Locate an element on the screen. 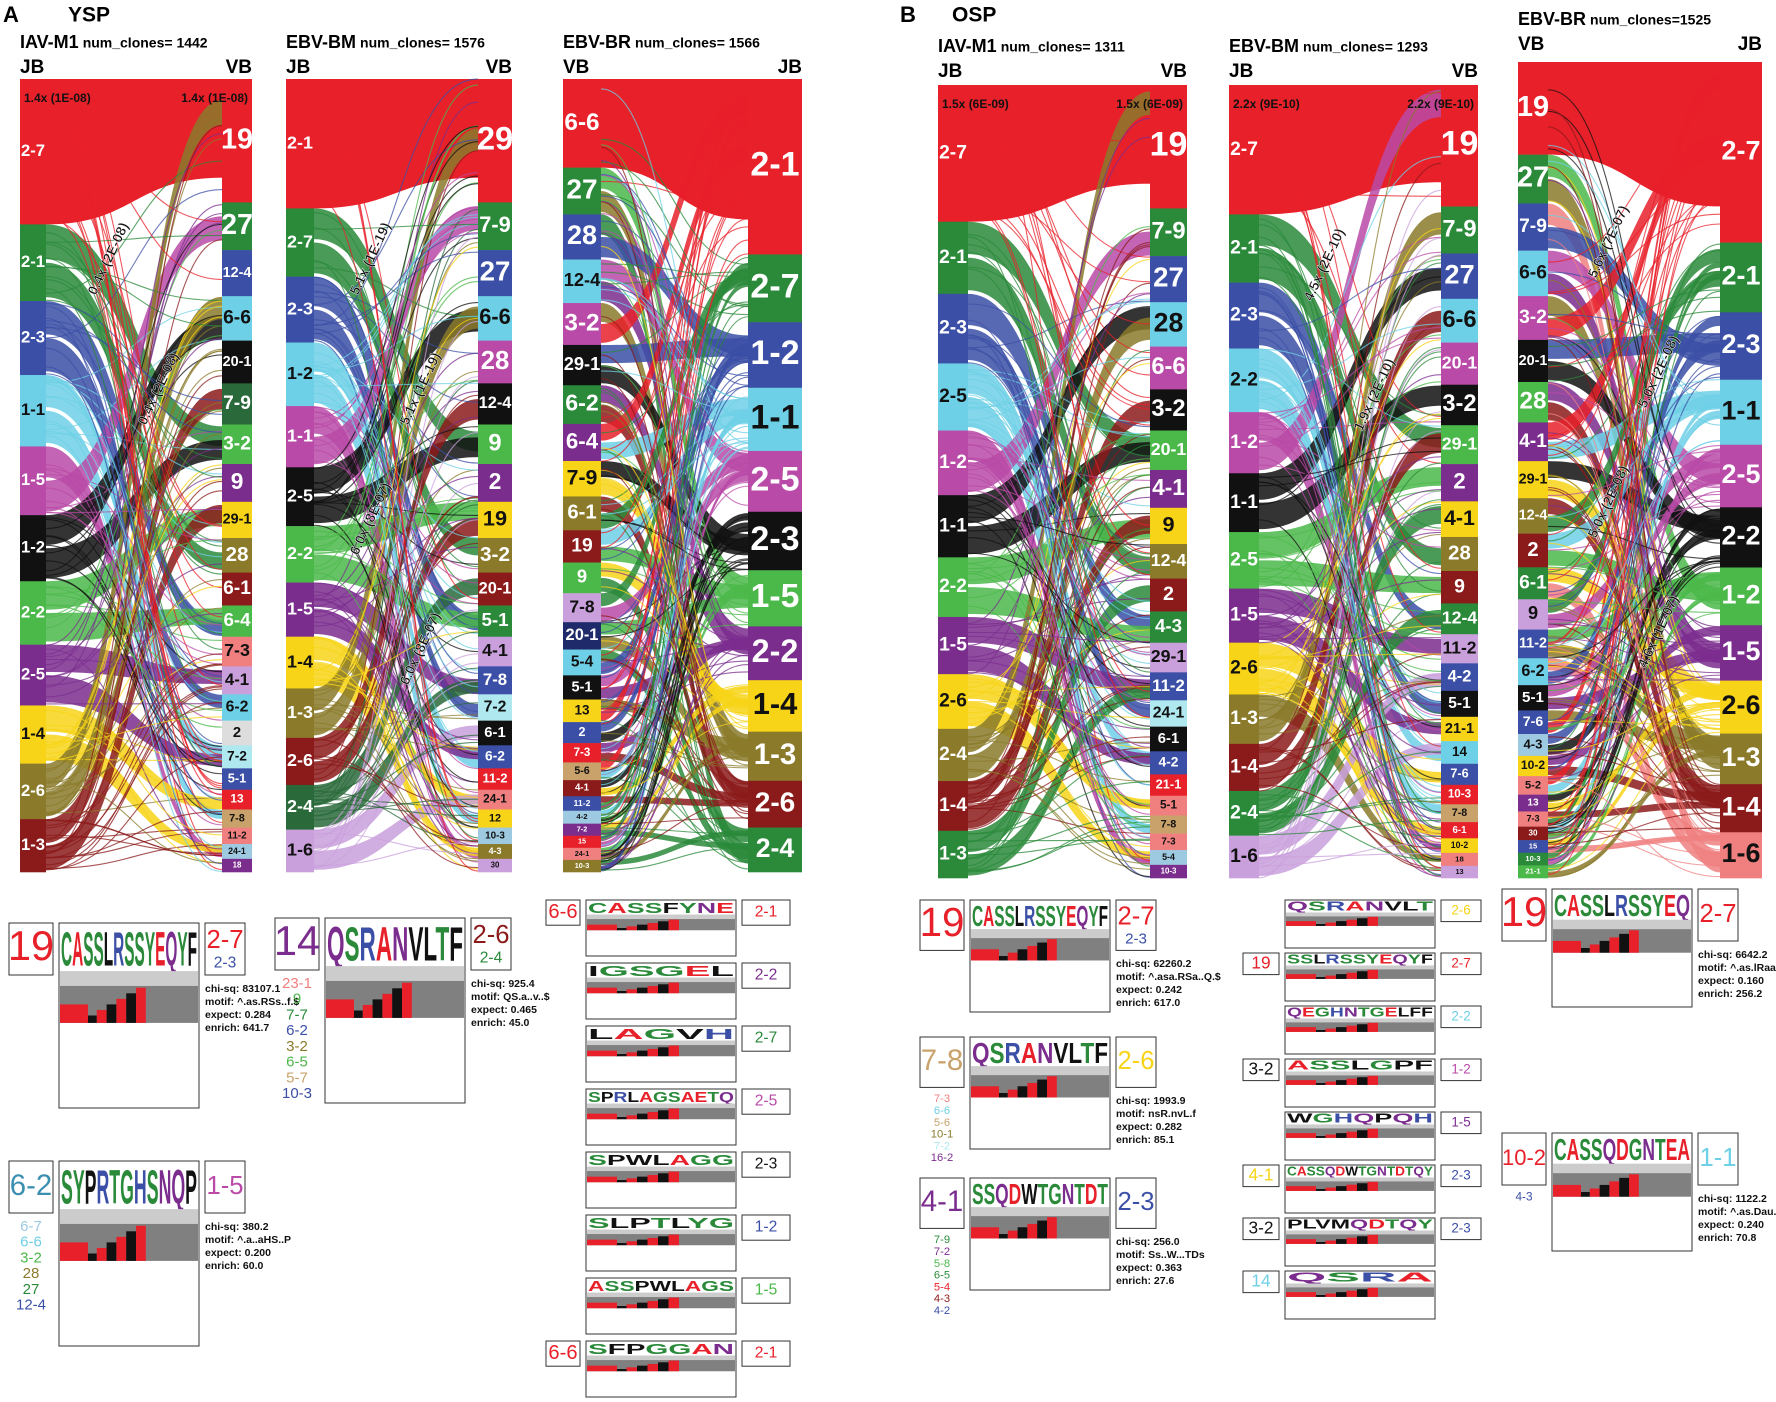  logo-left-label: 27 is located at coordinates (31, 1289).